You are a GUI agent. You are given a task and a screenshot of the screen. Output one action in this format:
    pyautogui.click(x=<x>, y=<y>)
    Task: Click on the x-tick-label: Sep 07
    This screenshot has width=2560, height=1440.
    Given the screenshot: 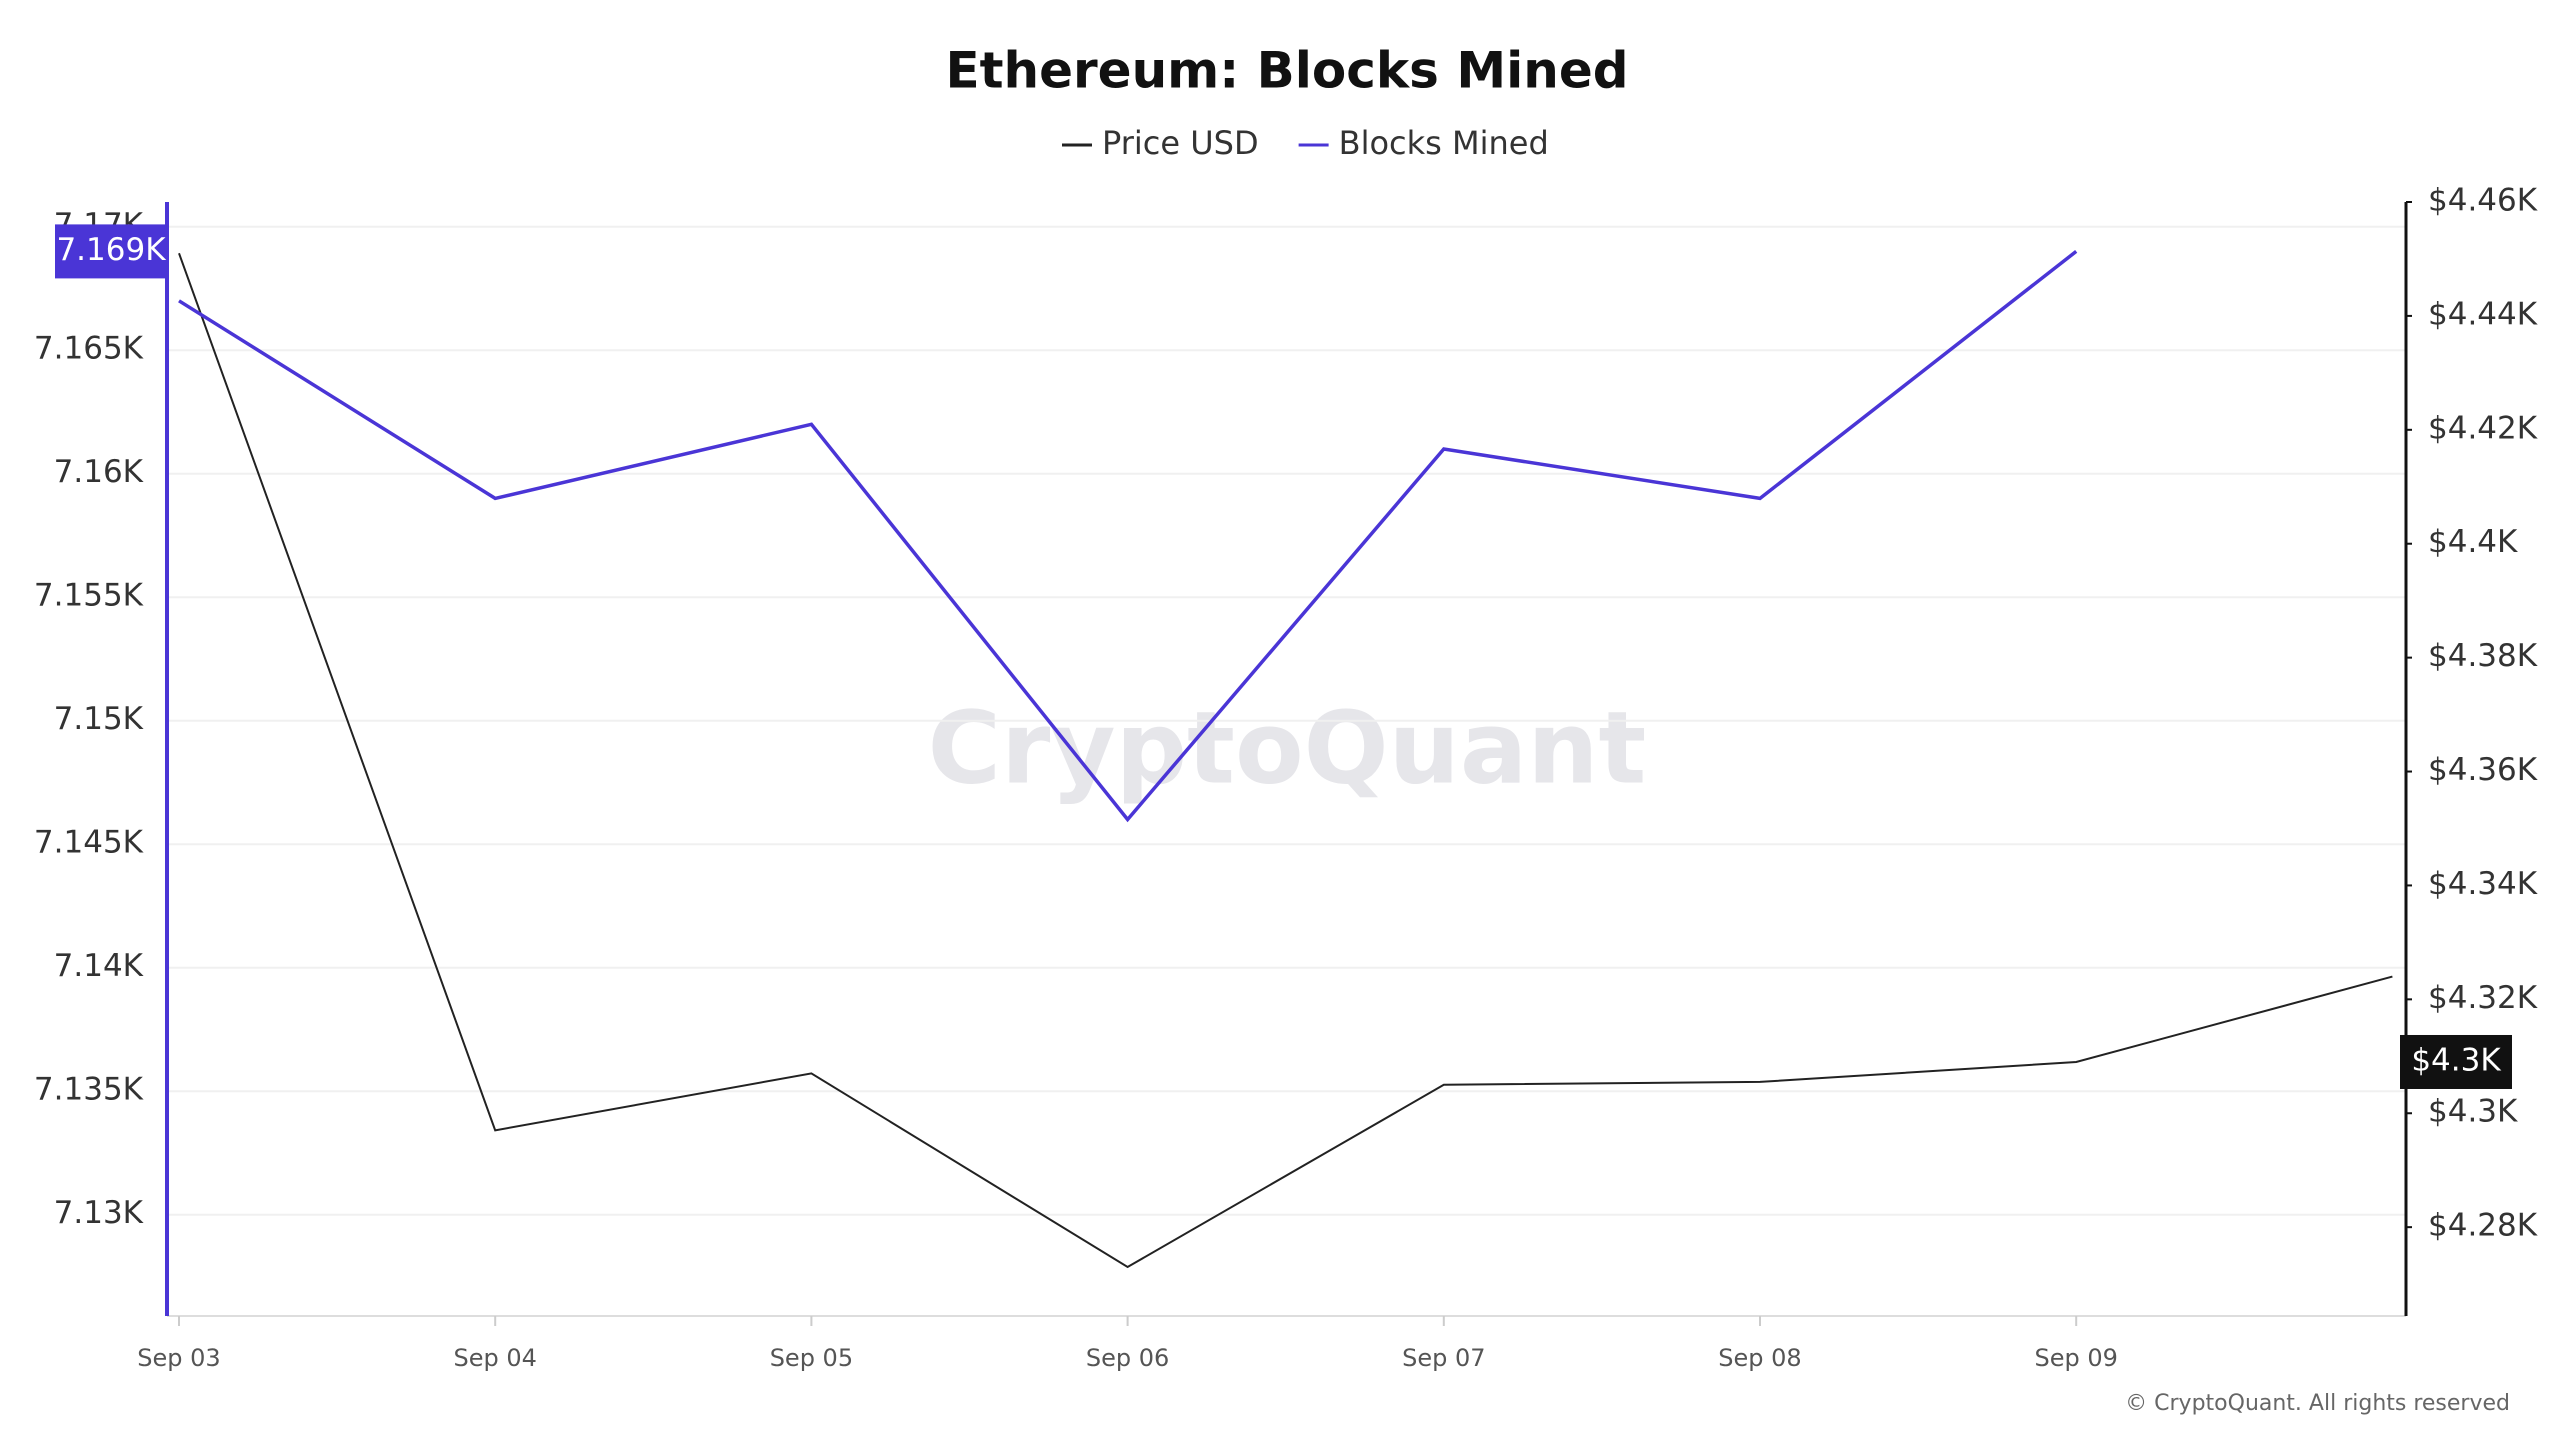 What is the action you would take?
    pyautogui.click(x=1443, y=1358)
    